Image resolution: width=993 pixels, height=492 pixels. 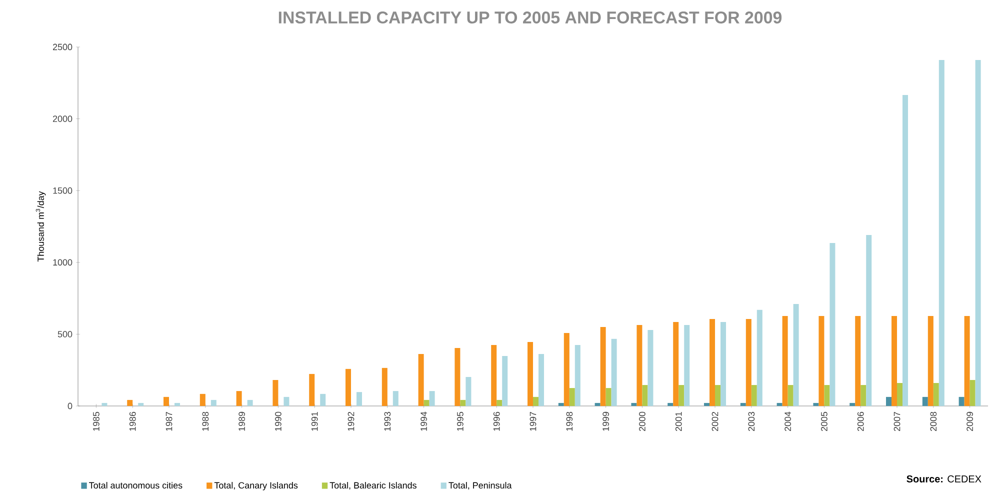 I want to click on x-tick-label: 1992, so click(x=351, y=421).